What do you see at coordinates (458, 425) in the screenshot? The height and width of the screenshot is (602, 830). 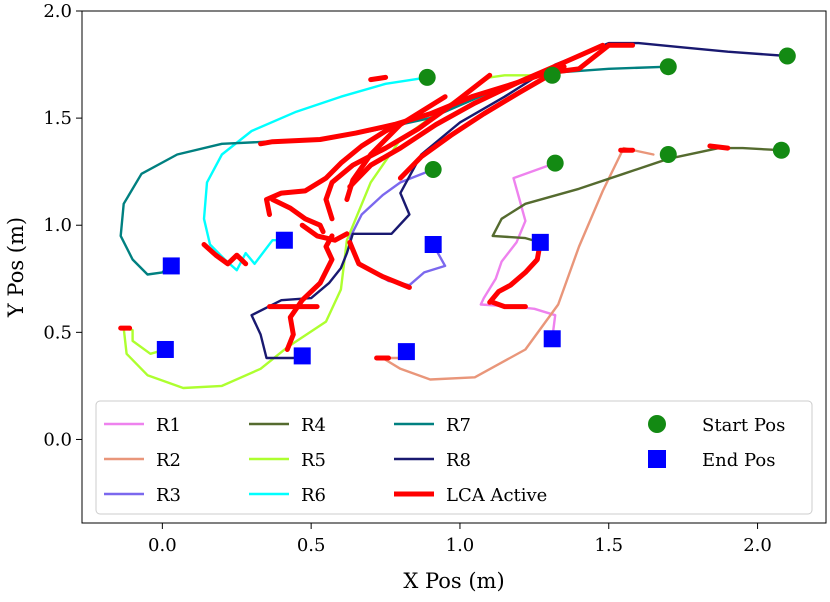 I see `legend-label-r7: R7` at bounding box center [458, 425].